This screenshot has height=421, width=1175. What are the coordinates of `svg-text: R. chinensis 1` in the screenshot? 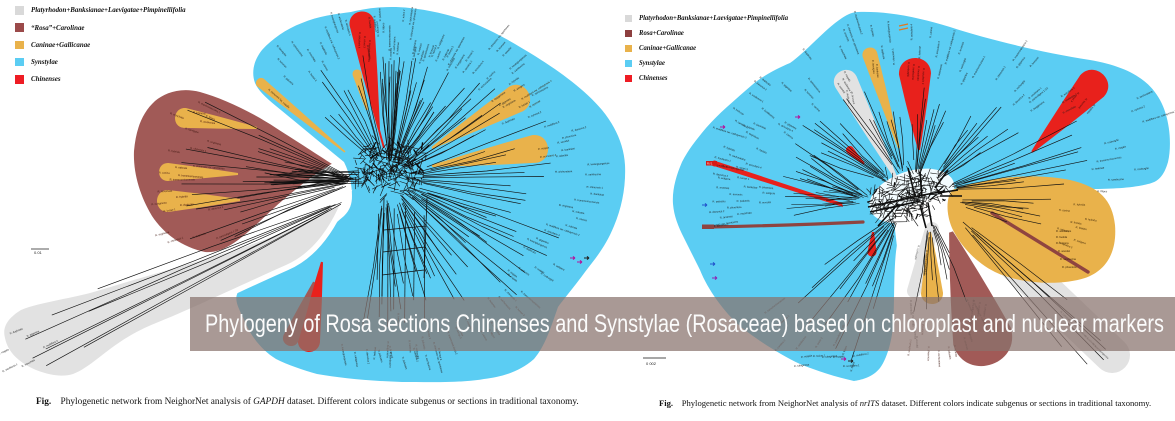 It's located at (198, 149).